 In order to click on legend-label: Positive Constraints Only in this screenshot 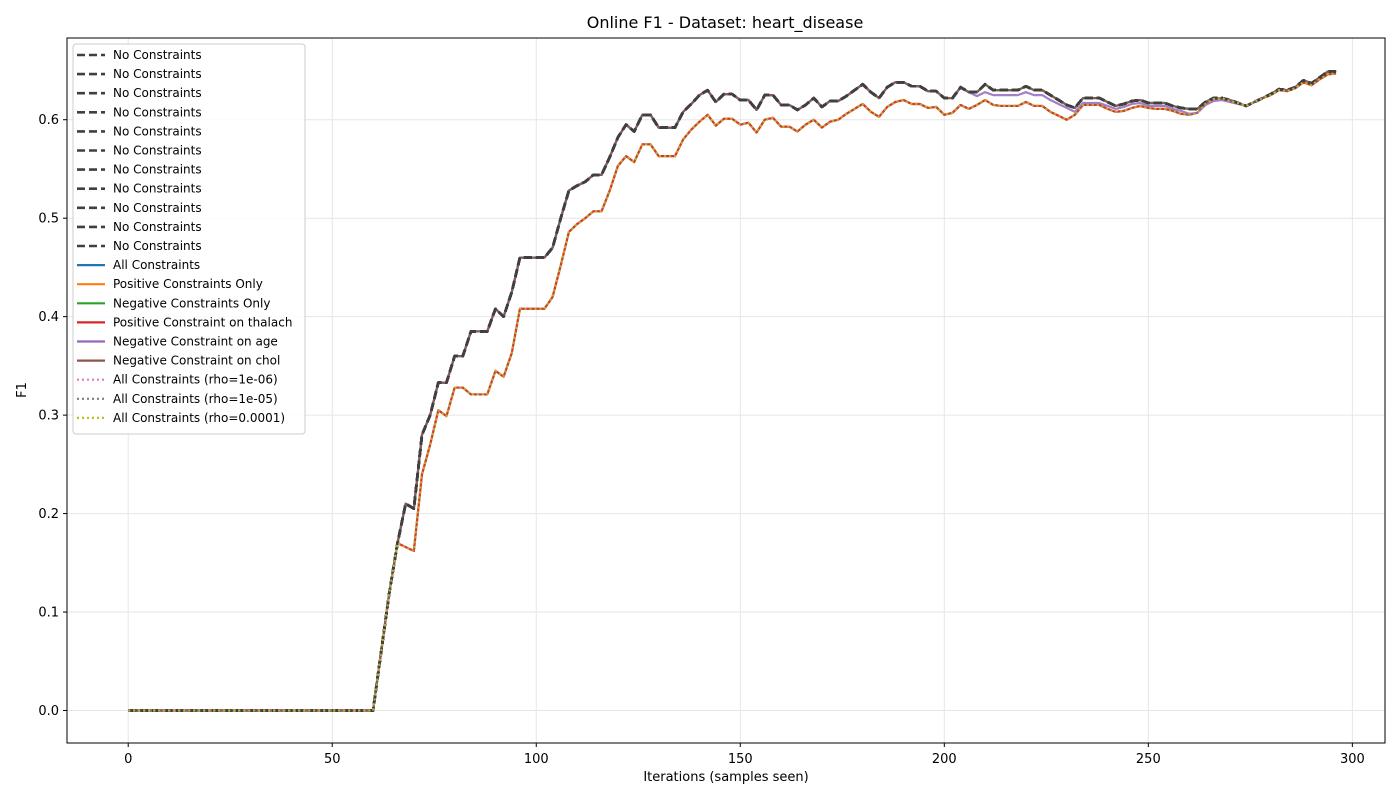, I will do `click(188, 284)`.